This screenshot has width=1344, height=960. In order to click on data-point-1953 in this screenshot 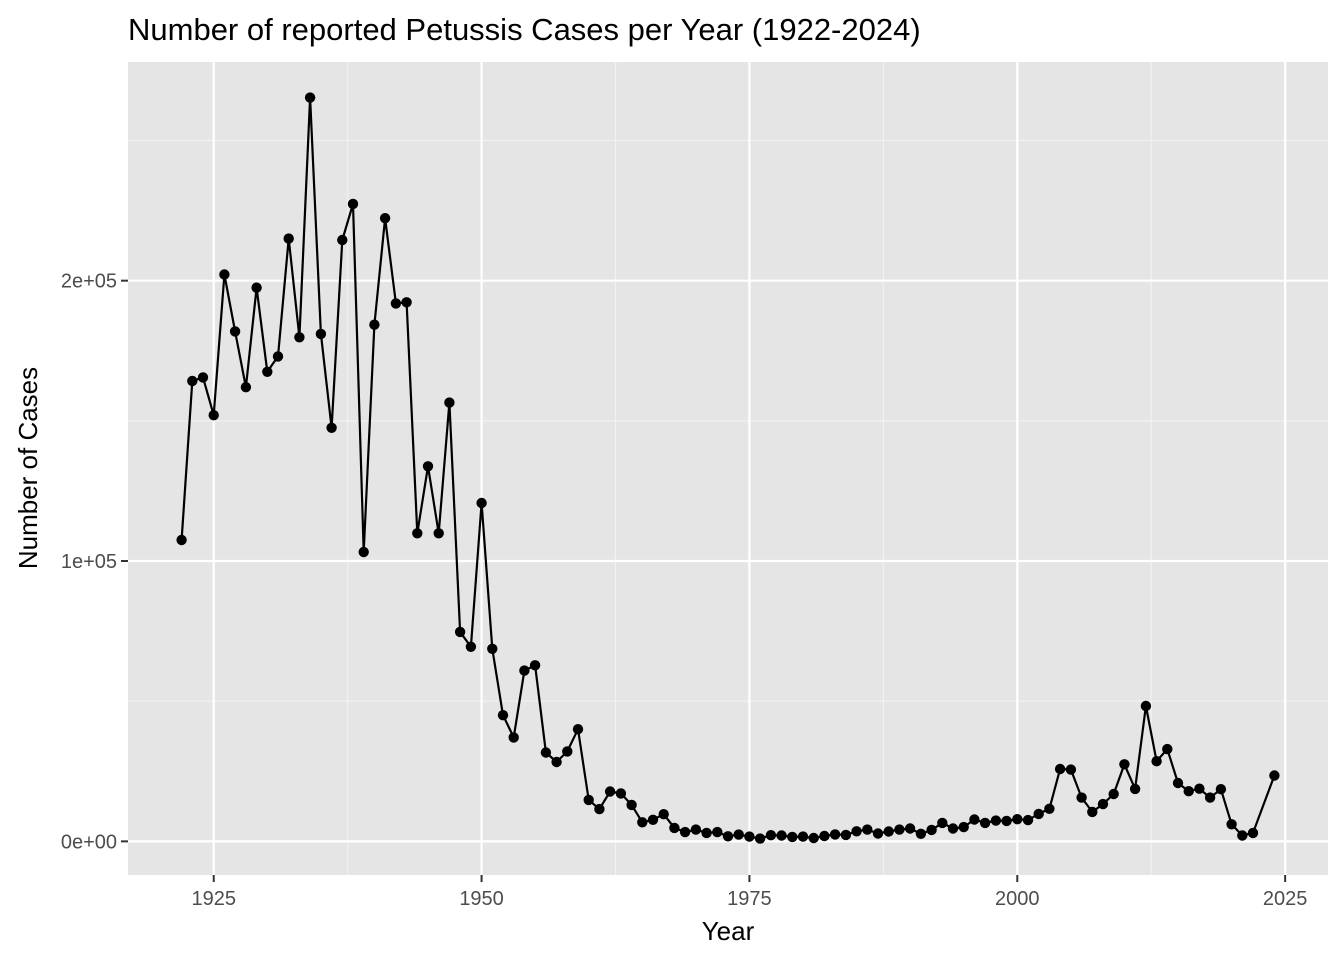, I will do `click(513, 737)`.